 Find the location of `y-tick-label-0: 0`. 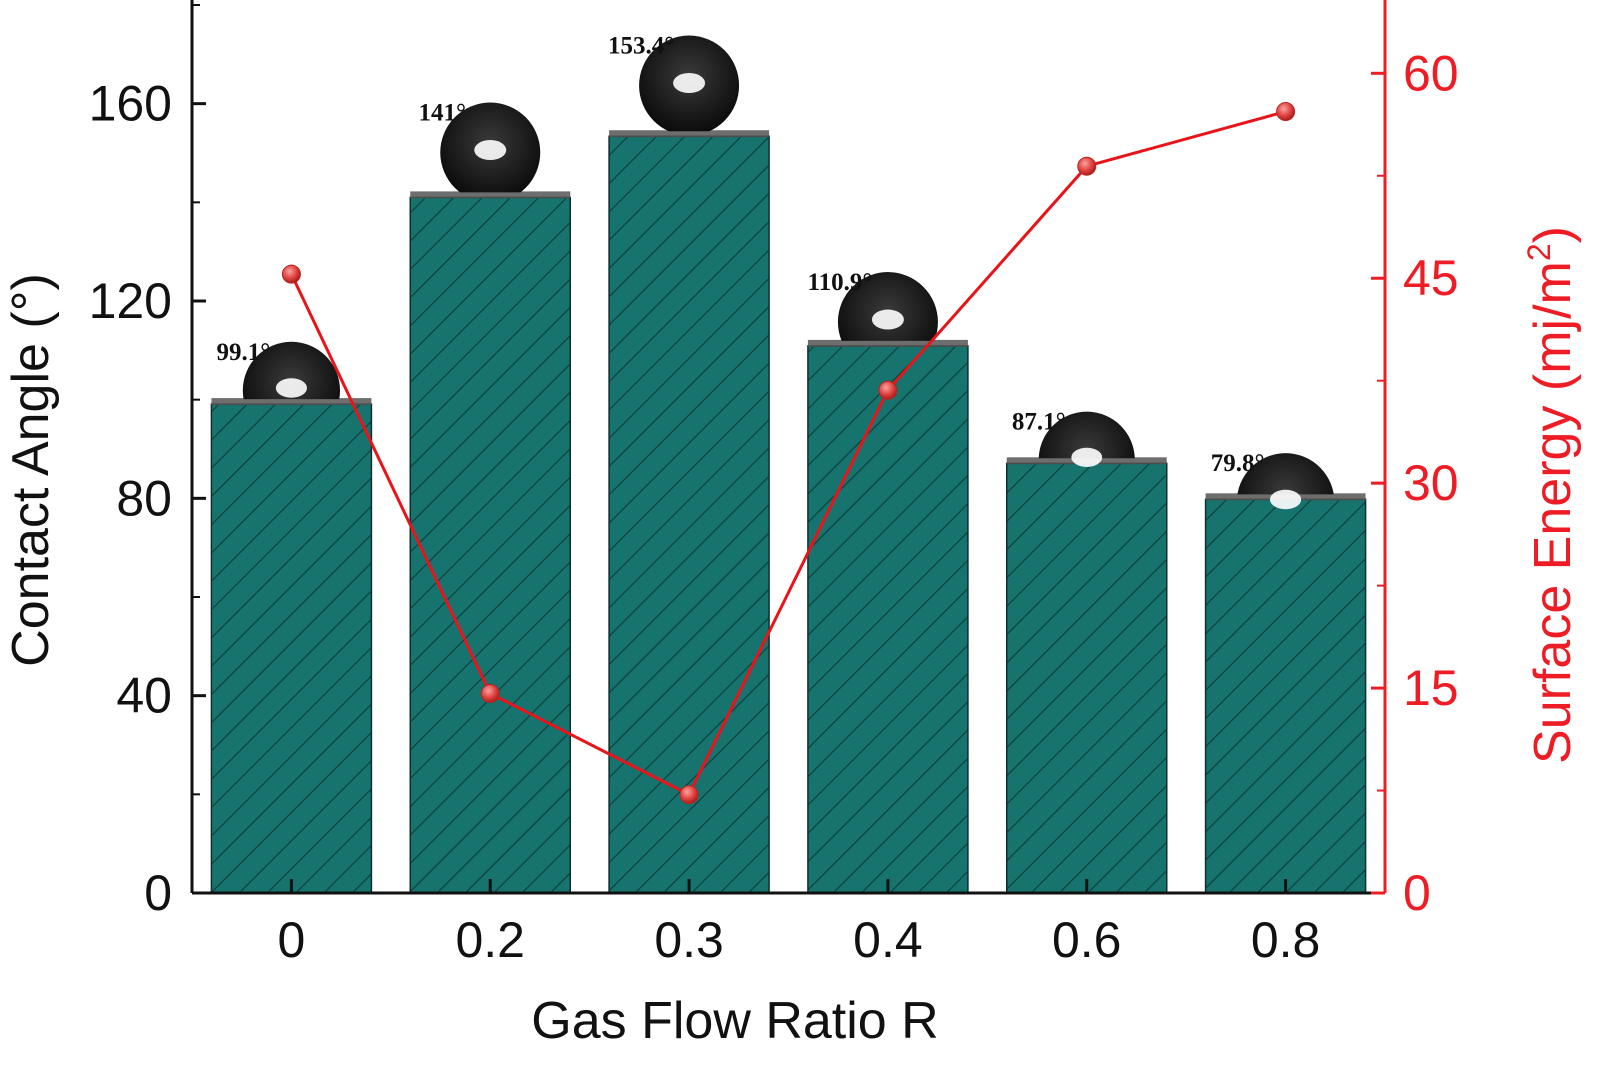

y-tick-label-0: 0 is located at coordinates (158, 893).